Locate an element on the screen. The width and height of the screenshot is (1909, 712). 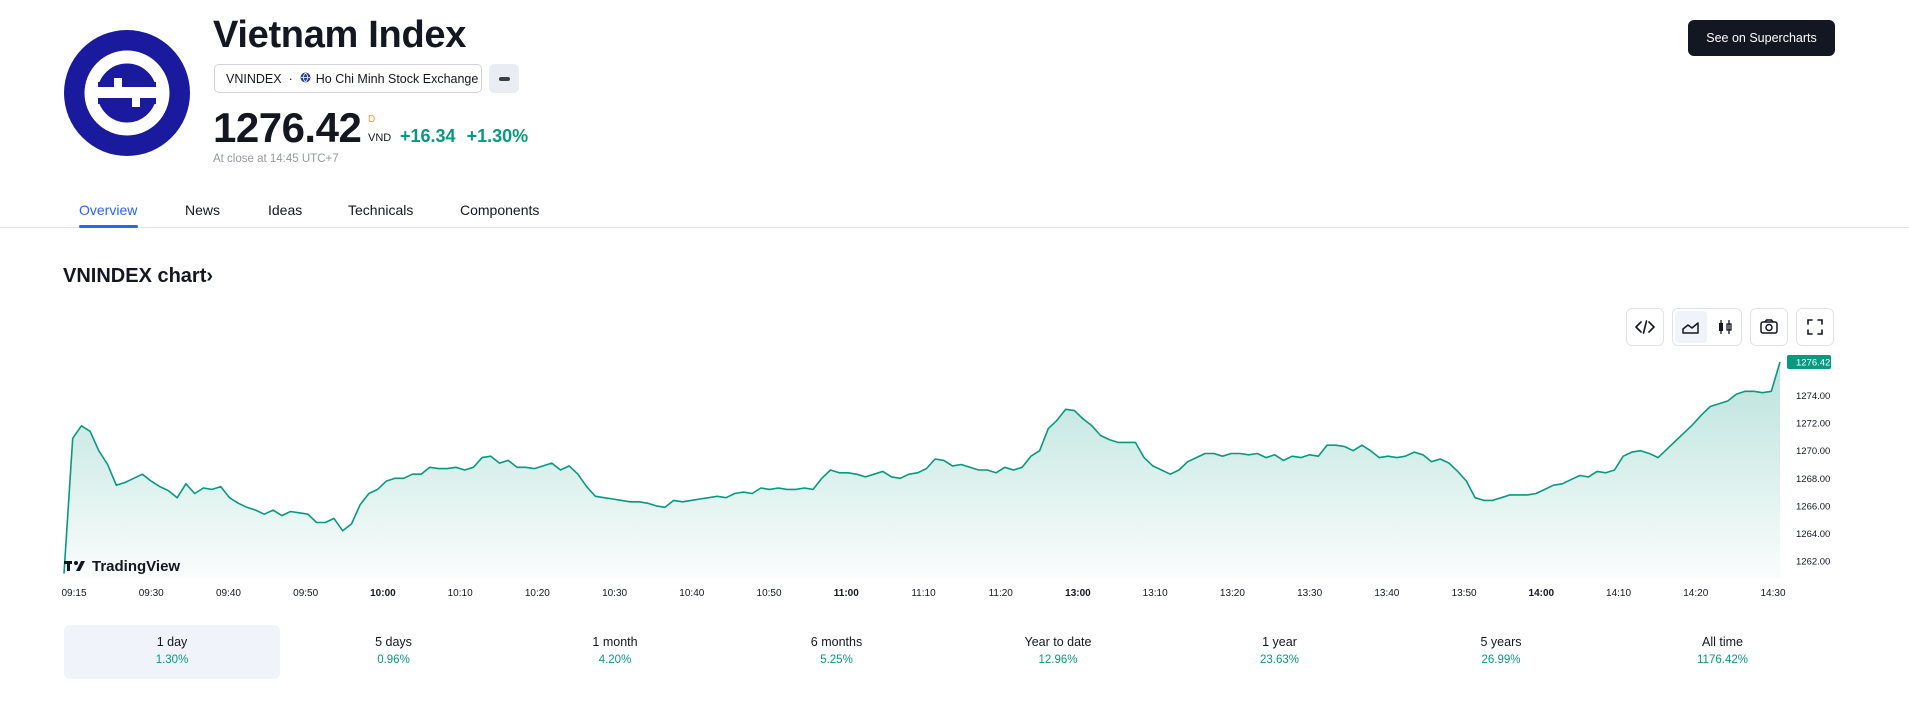
index-logo is located at coordinates (127, 93).